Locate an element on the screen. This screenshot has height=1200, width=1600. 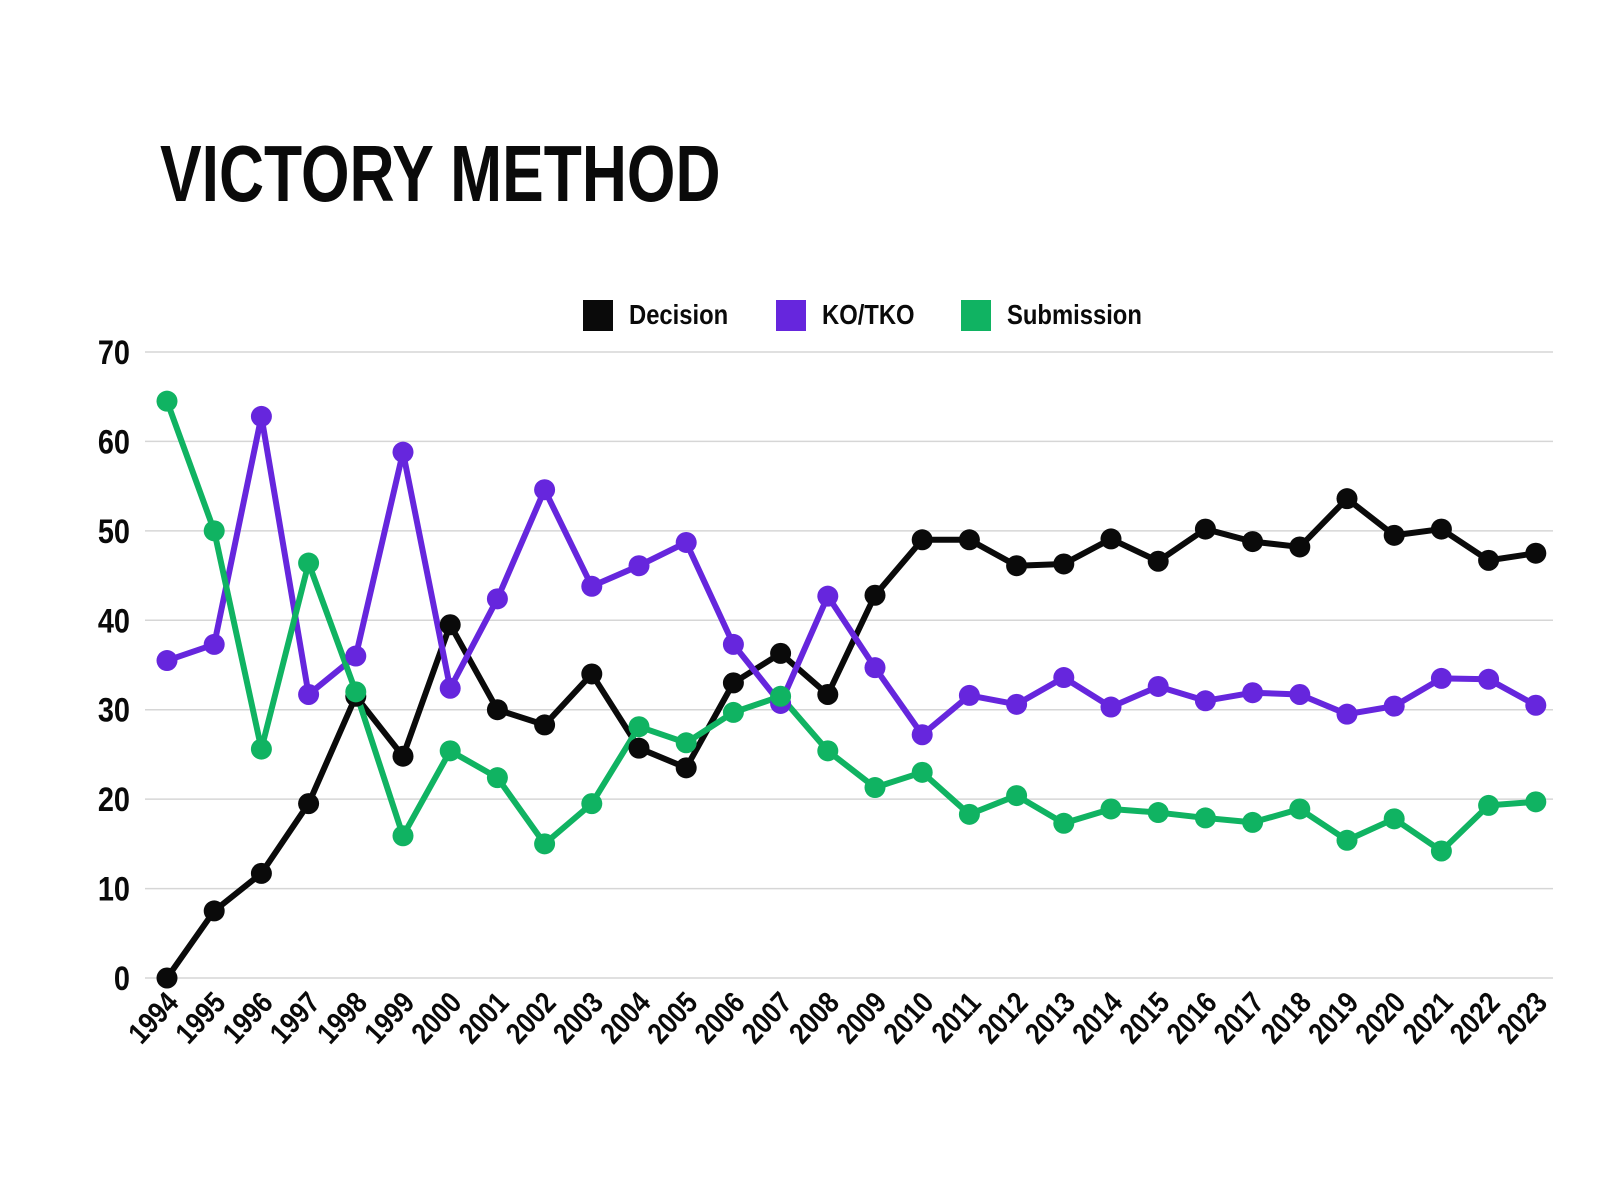
data-point-submission-2022 is located at coordinates (1489, 805).